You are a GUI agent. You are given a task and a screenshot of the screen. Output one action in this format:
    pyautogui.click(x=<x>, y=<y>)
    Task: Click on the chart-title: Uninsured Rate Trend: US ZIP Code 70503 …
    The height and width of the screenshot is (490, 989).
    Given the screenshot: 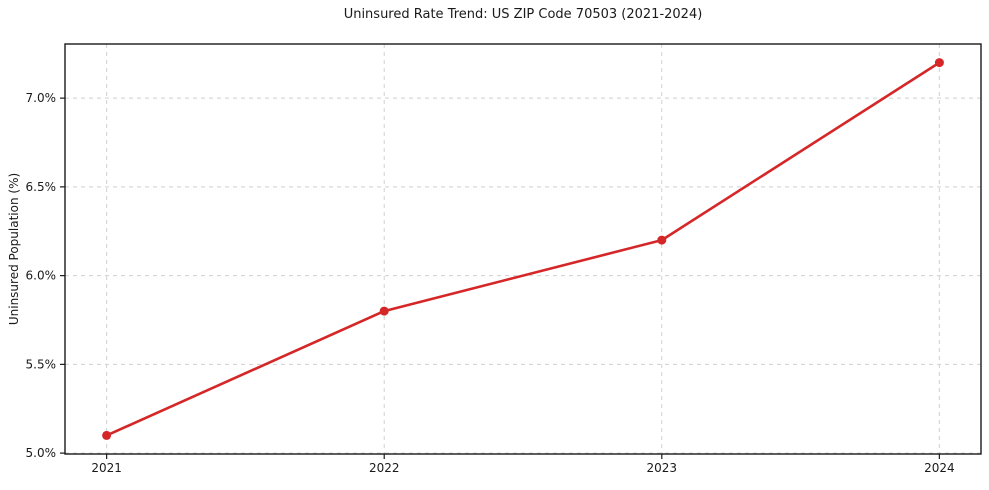 What is the action you would take?
    pyautogui.click(x=523, y=14)
    